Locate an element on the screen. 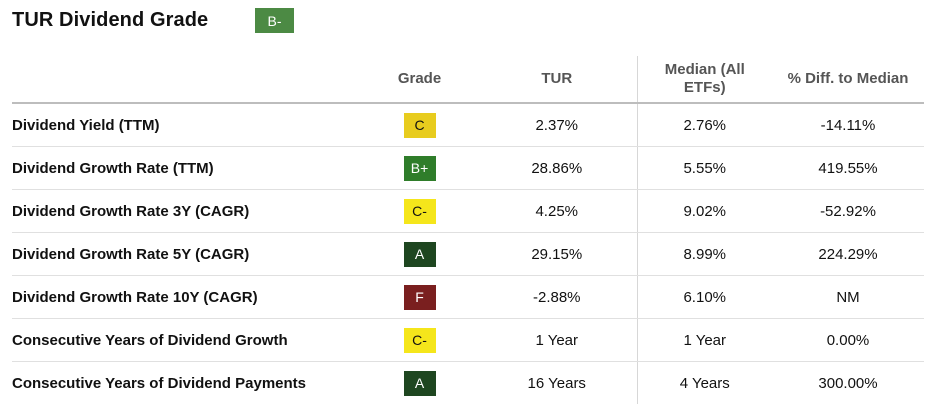 The height and width of the screenshot is (416, 936). grade-badge: C is located at coordinates (419, 125).